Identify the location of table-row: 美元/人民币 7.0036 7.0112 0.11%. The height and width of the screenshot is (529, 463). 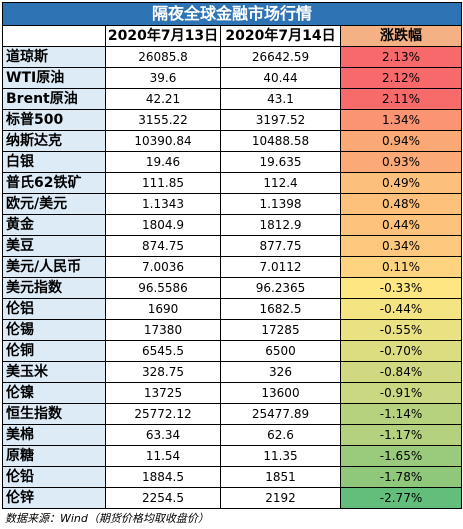
(232, 267).